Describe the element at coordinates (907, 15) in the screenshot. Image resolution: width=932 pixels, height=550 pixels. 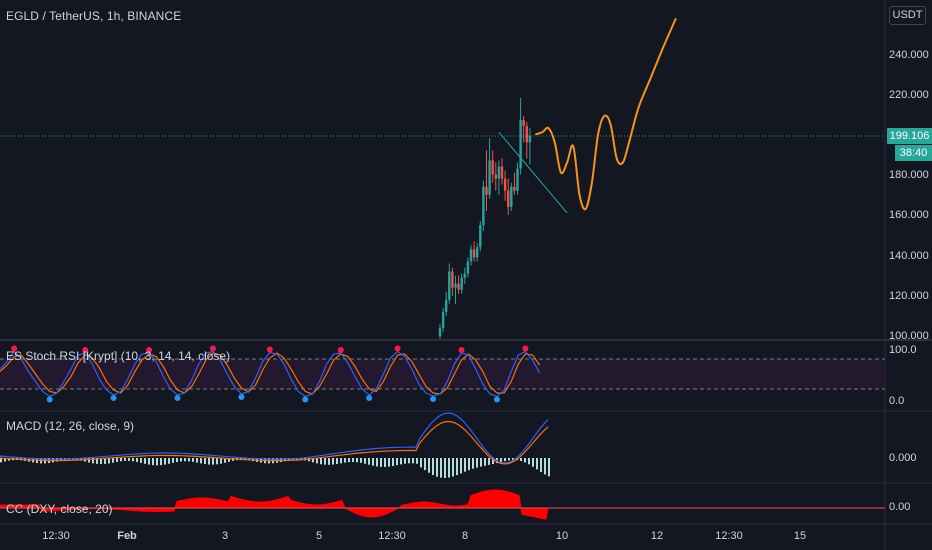
I see `currency-button: USDT` at that location.